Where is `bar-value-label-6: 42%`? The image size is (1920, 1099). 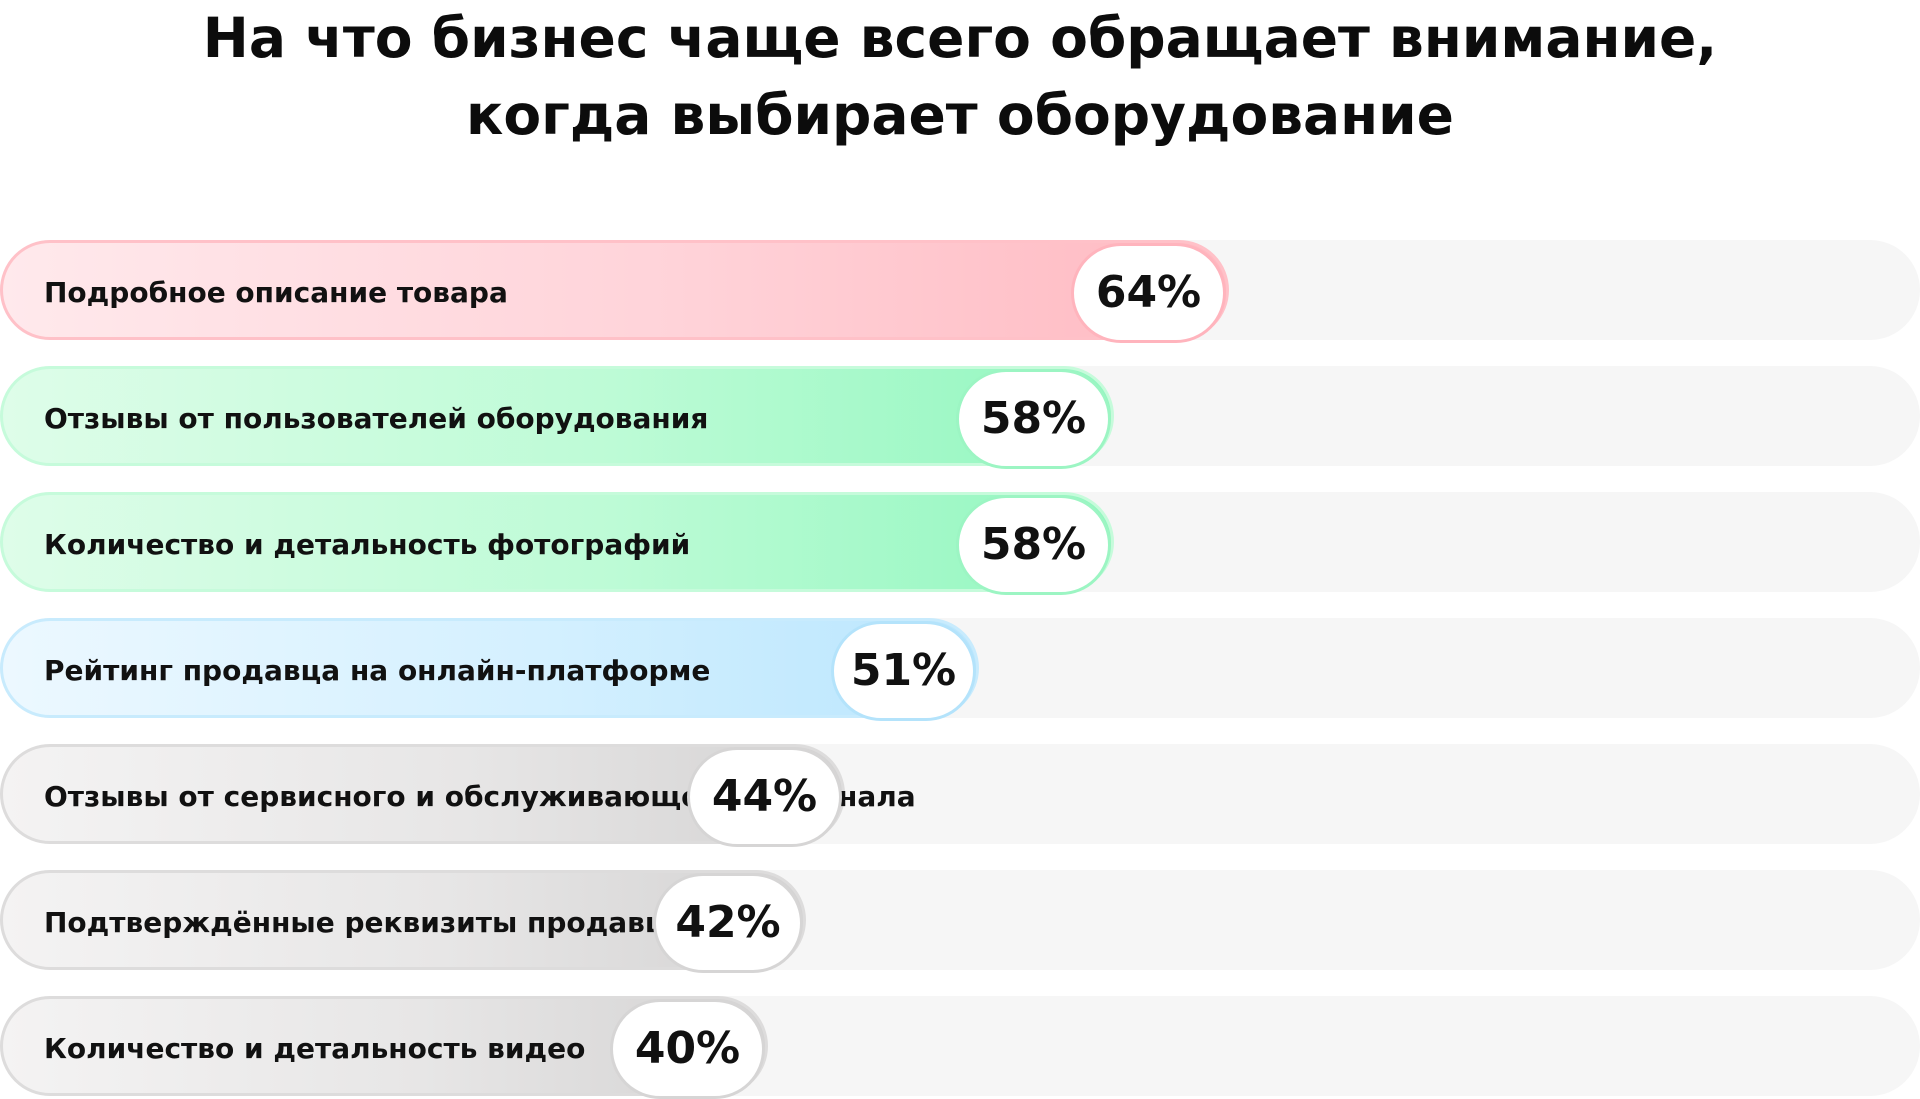
bar-value-label-6: 42% is located at coordinates (728, 923).